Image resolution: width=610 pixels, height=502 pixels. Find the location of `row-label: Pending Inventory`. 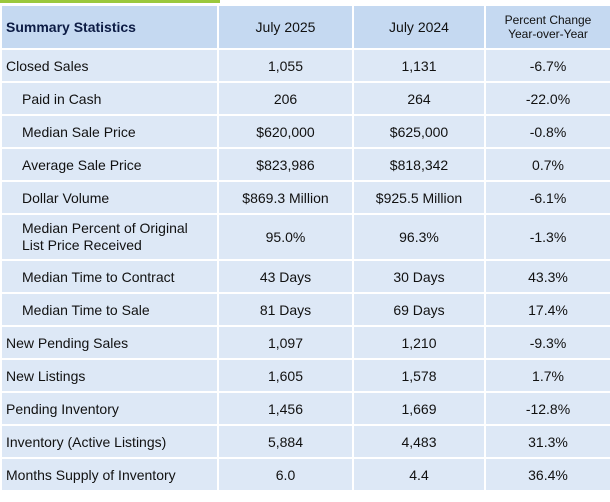

row-label: Pending Inventory is located at coordinates (109, 408).